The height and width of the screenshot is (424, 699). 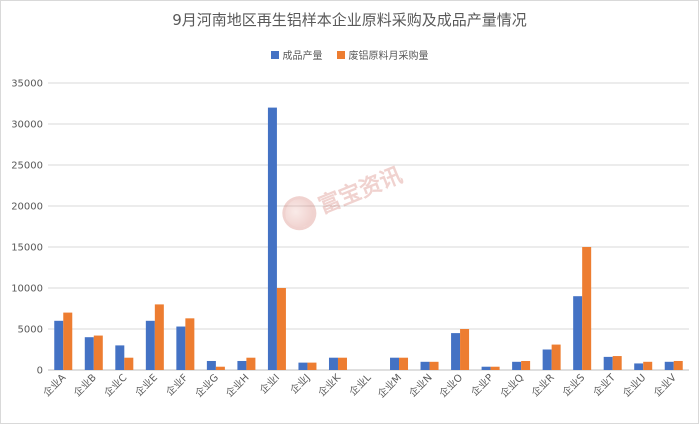 I want to click on x-tick-label: 企业K, so click(x=329, y=385).